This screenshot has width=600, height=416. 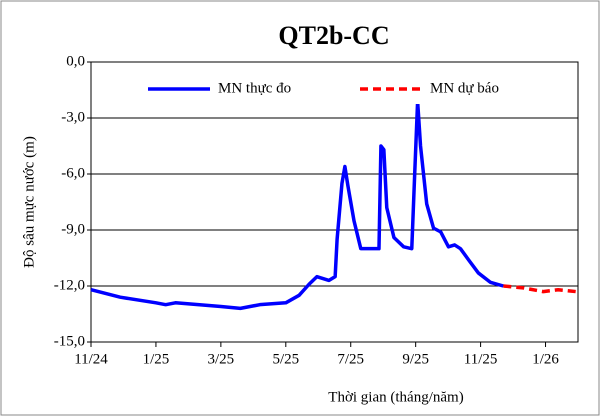 What do you see at coordinates (254, 88) in the screenshot?
I see `legend-label: MN thực đo` at bounding box center [254, 88].